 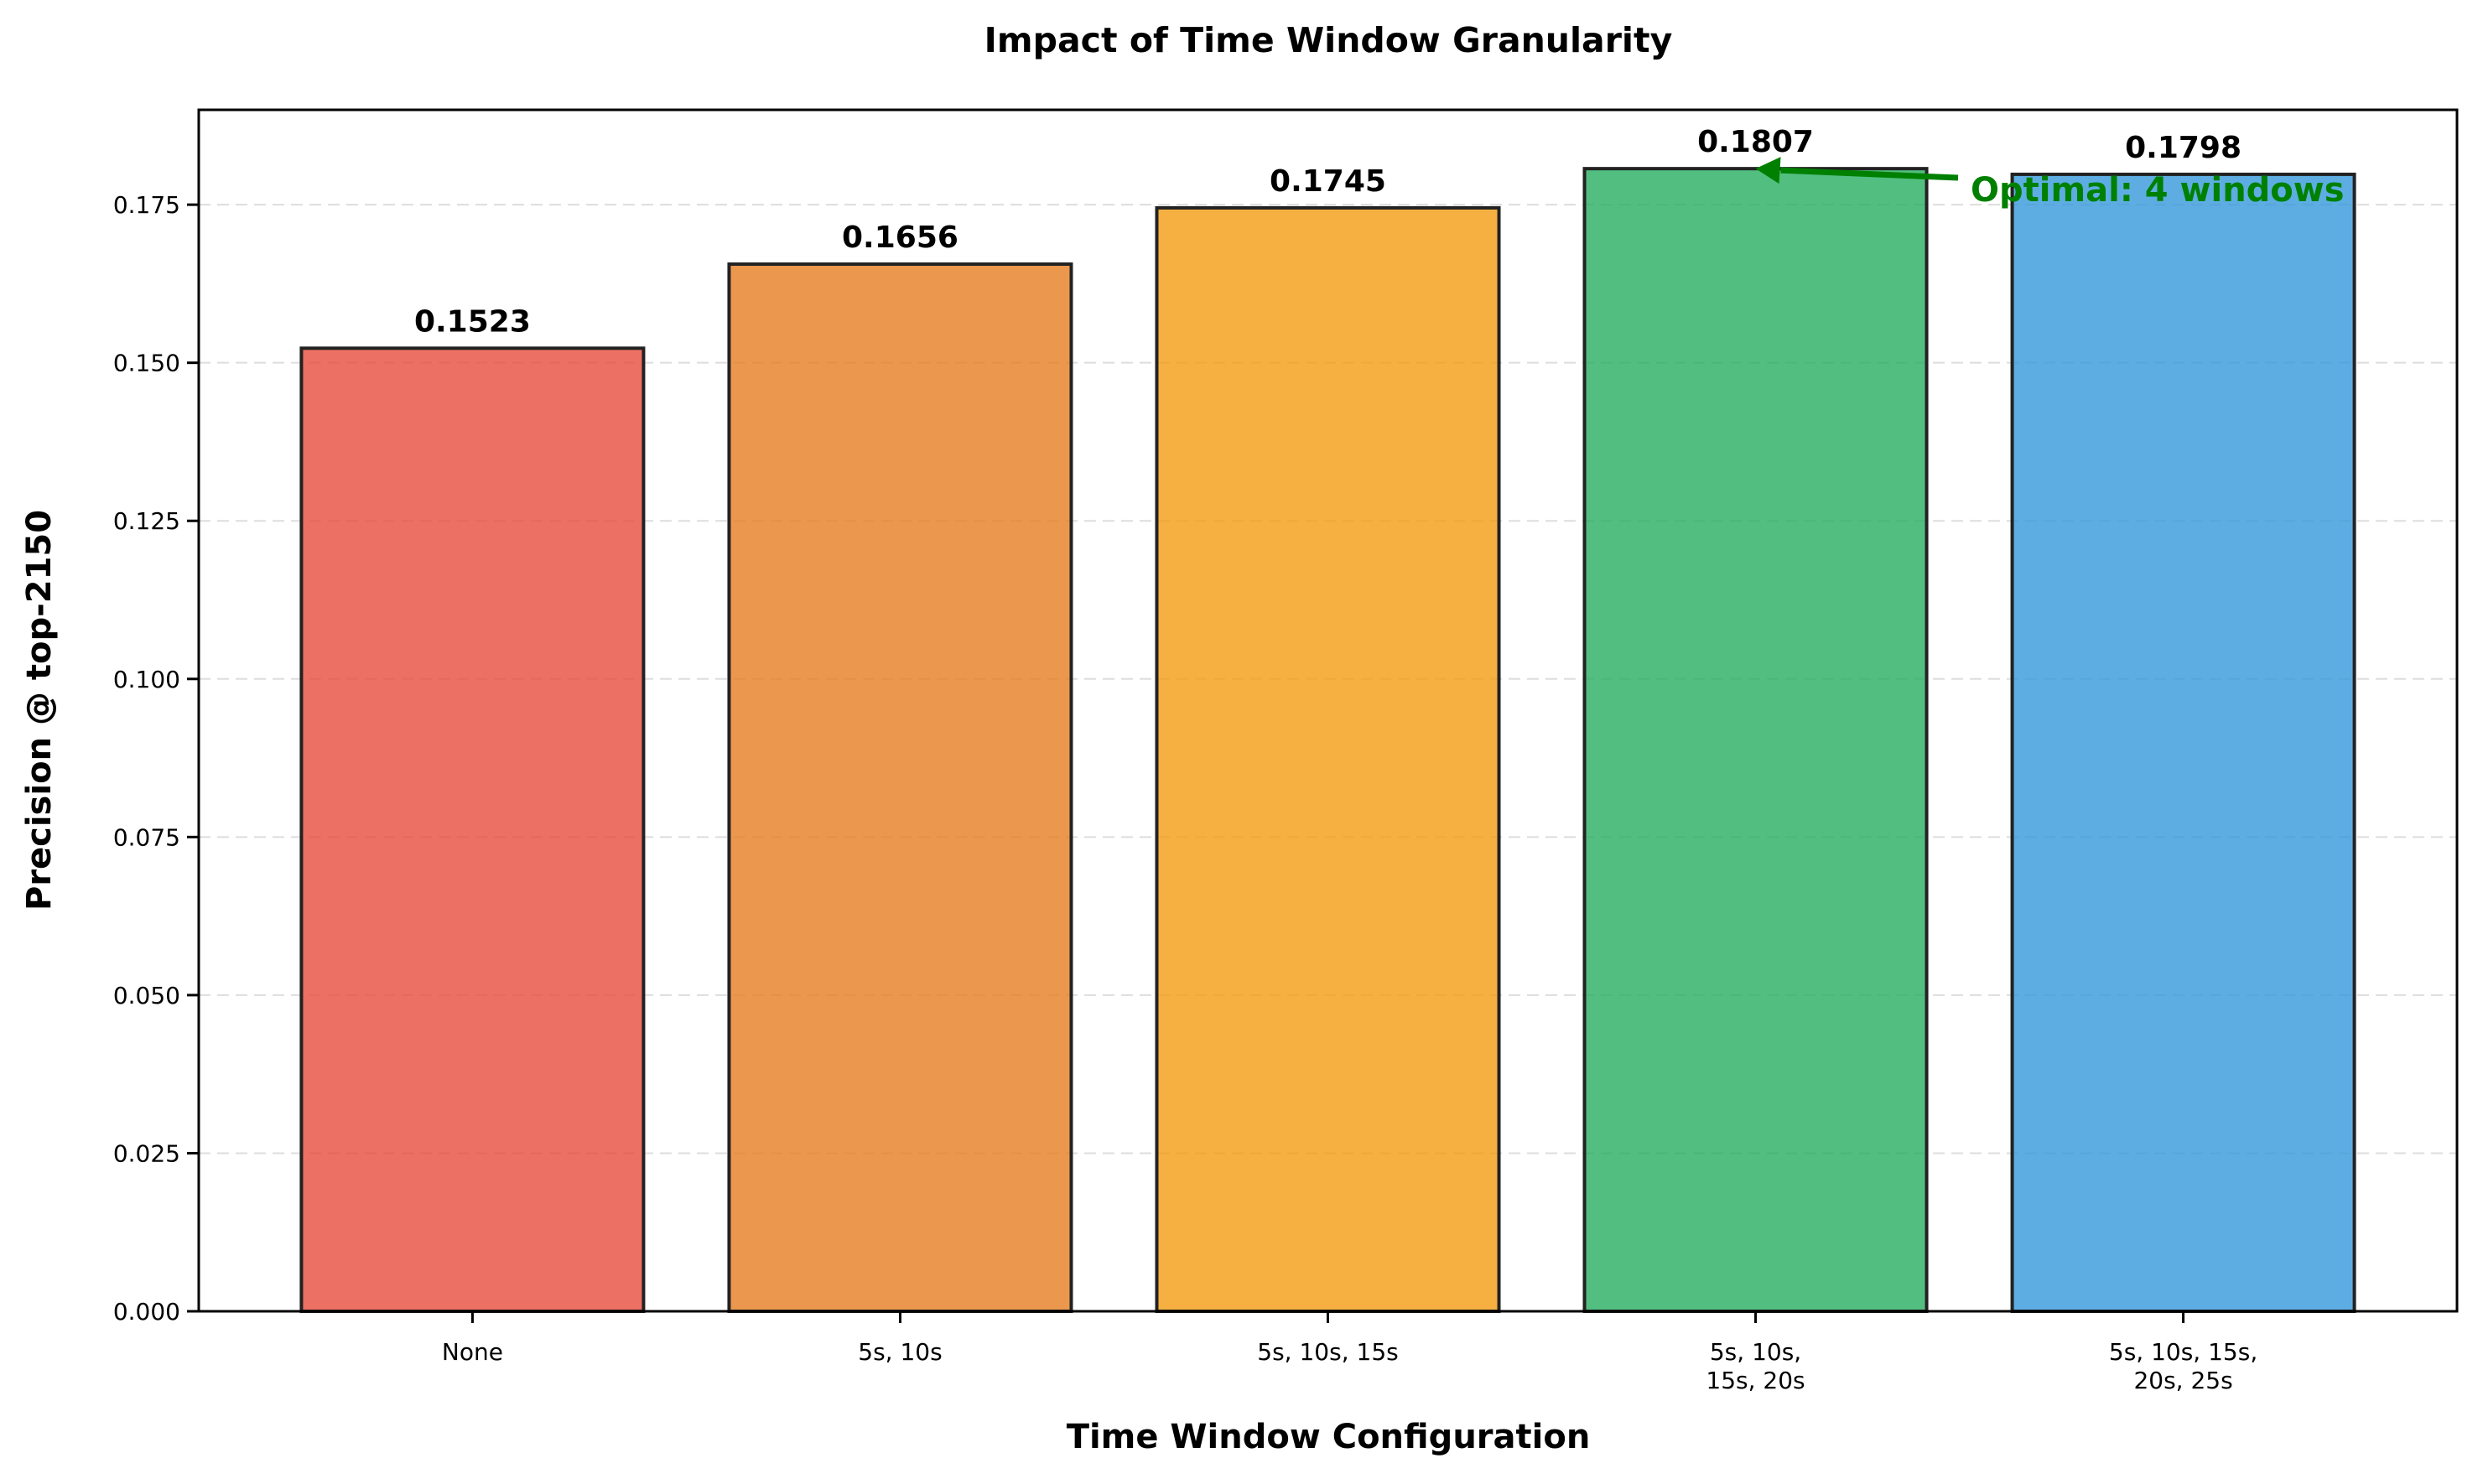 What do you see at coordinates (1329, 1437) in the screenshot?
I see `x-axis-label: Time Window Configuration` at bounding box center [1329, 1437].